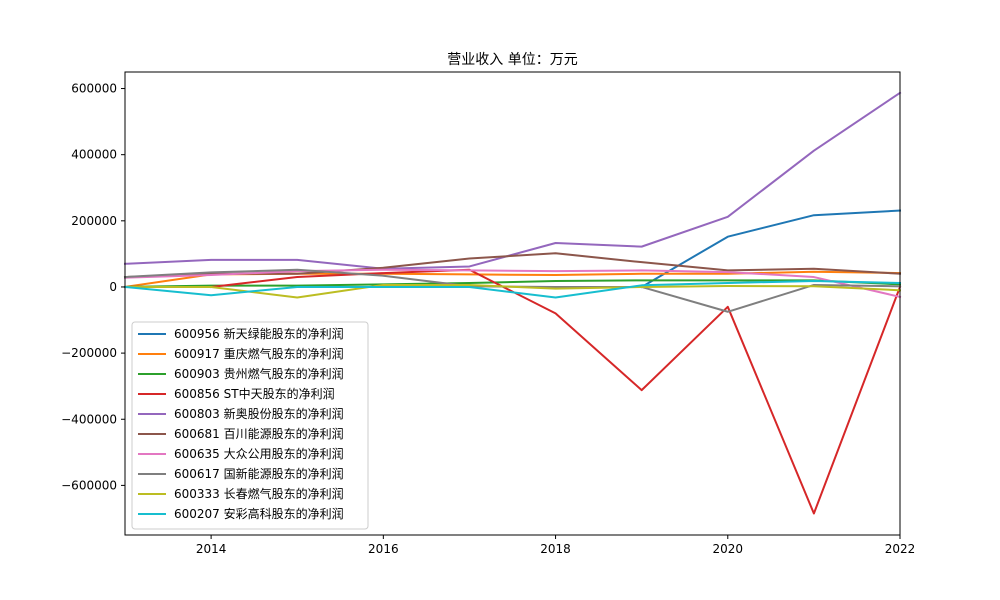 This screenshot has width=1000, height=600. Describe the element at coordinates (113, 287) in the screenshot. I see `y-tick-label: 0` at that location.